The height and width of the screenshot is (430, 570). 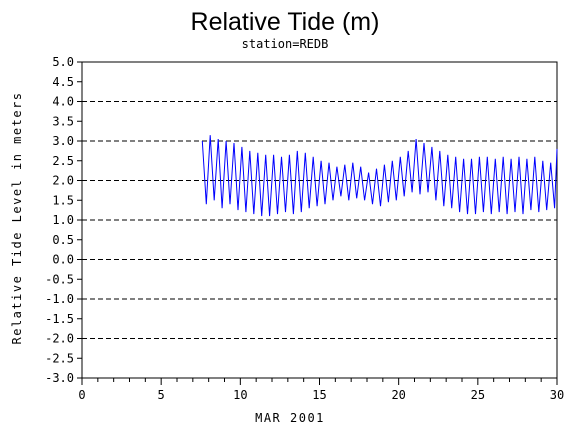 What do you see at coordinates (63, 240) in the screenshot?
I see `y-tick-label: 0.5` at bounding box center [63, 240].